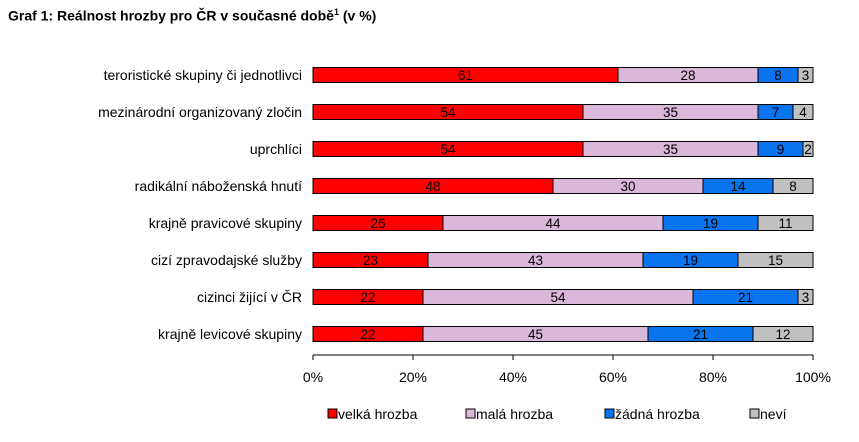  Describe the element at coordinates (203, 75) in the screenshot. I see `category-label: teroristické skupiny či jednotlivci` at that location.